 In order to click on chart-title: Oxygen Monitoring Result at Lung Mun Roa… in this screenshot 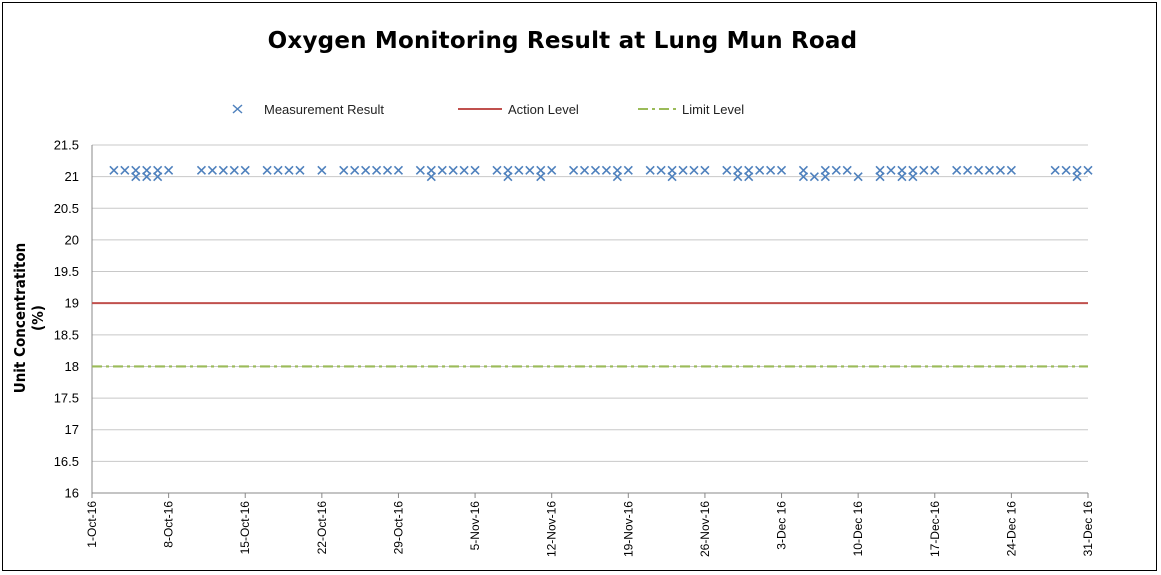, I will do `click(562, 41)`.